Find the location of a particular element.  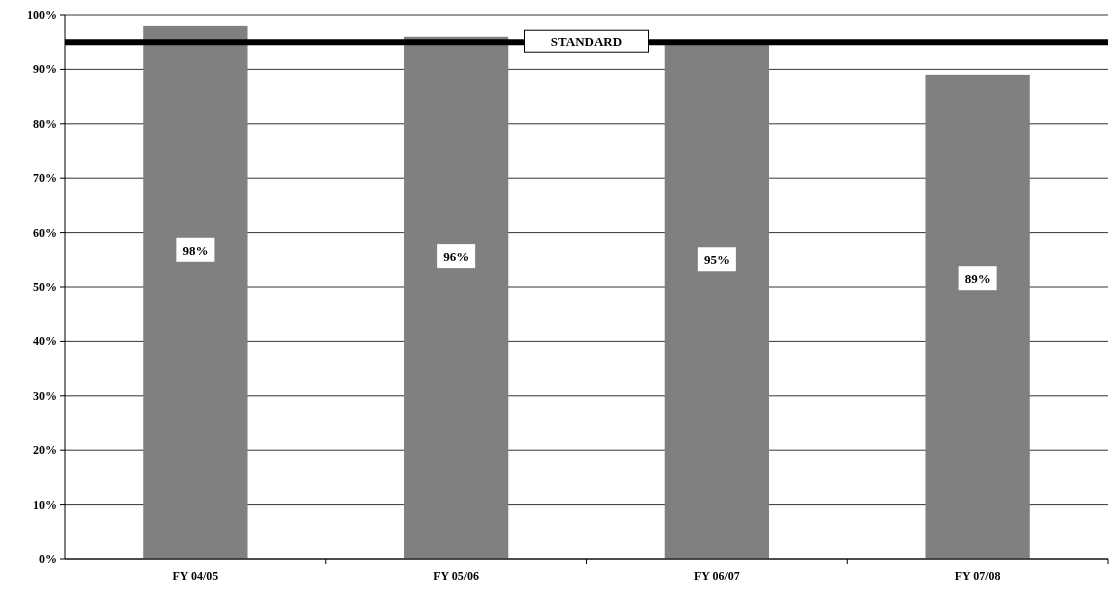

y-tick-label: 0% is located at coordinates (48, 559).